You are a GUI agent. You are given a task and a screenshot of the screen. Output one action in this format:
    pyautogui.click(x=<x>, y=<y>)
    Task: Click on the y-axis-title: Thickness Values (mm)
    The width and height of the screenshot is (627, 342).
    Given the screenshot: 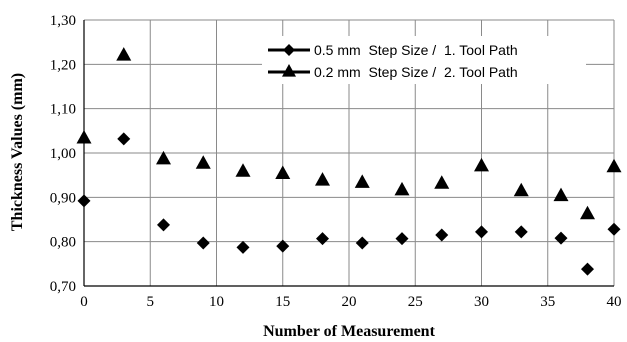 What is the action you would take?
    pyautogui.click(x=17, y=152)
    